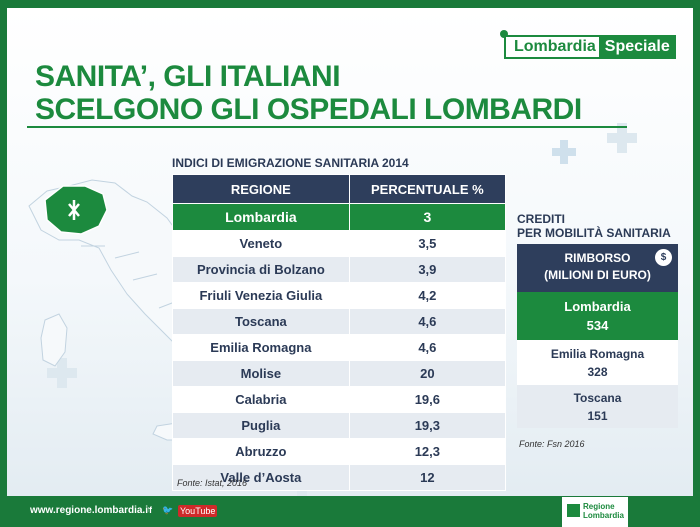 The image size is (700, 527). Describe the element at coordinates (427, 217) in the screenshot. I see `percent-cell: 3` at that location.